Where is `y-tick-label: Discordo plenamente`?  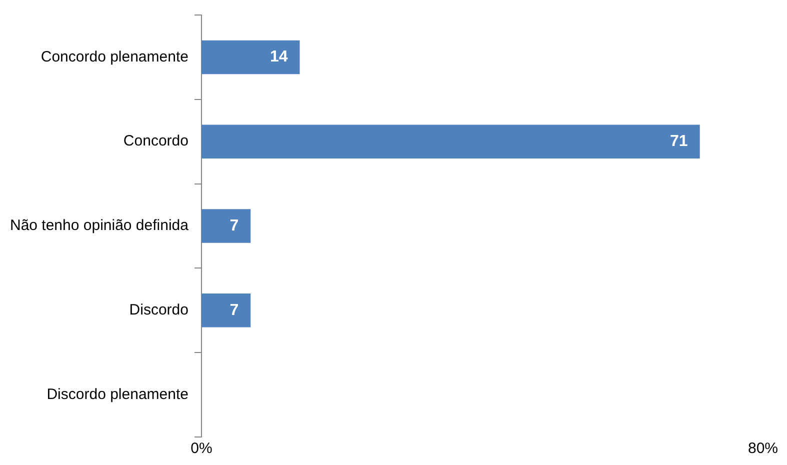
y-tick-label: Discordo plenamente is located at coordinates (117, 394).